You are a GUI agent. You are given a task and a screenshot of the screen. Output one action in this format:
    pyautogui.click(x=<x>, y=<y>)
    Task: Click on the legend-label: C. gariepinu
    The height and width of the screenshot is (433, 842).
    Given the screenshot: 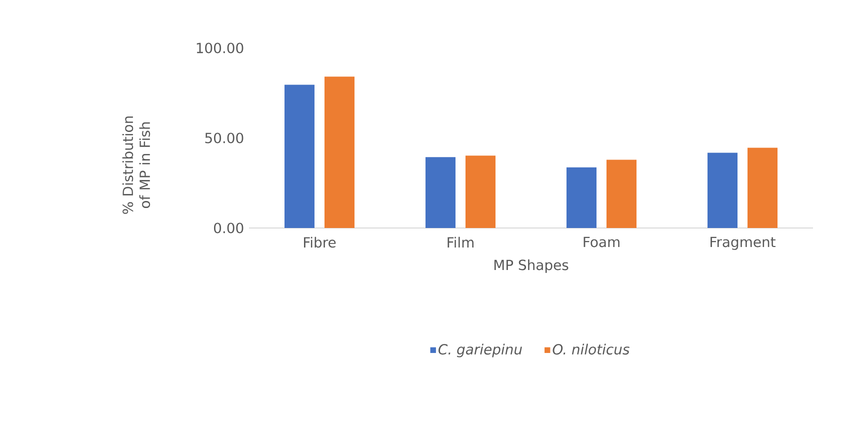 What is the action you would take?
    pyautogui.click(x=480, y=351)
    